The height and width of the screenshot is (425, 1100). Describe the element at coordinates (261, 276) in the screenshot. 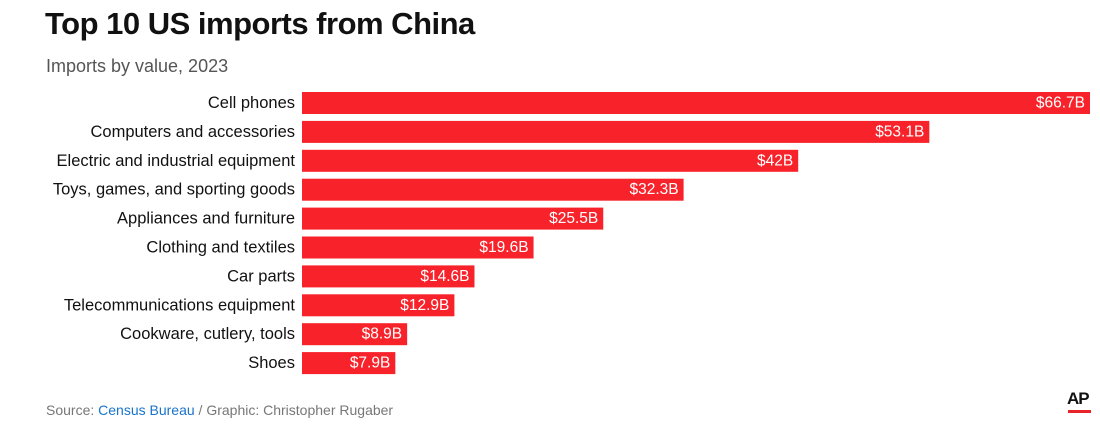

I see `category-label-car-parts: Car parts` at that location.